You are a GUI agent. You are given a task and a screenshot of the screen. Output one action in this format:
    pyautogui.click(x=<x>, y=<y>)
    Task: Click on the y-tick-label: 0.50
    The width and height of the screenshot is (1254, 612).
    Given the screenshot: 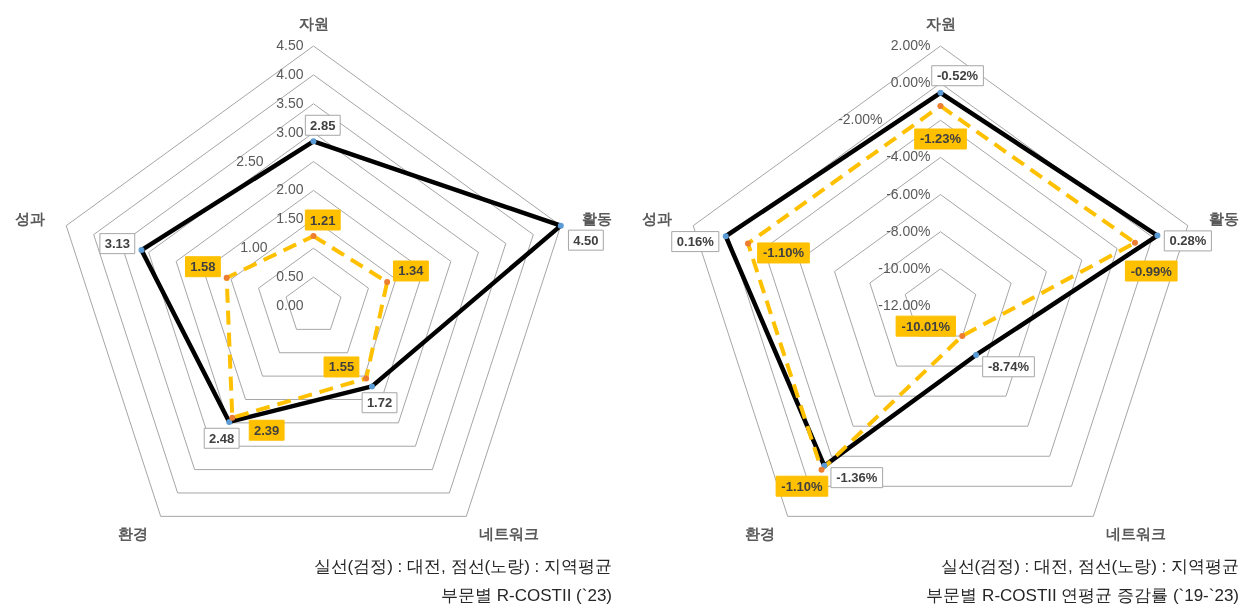 What is the action you would take?
    pyautogui.click(x=290, y=276)
    